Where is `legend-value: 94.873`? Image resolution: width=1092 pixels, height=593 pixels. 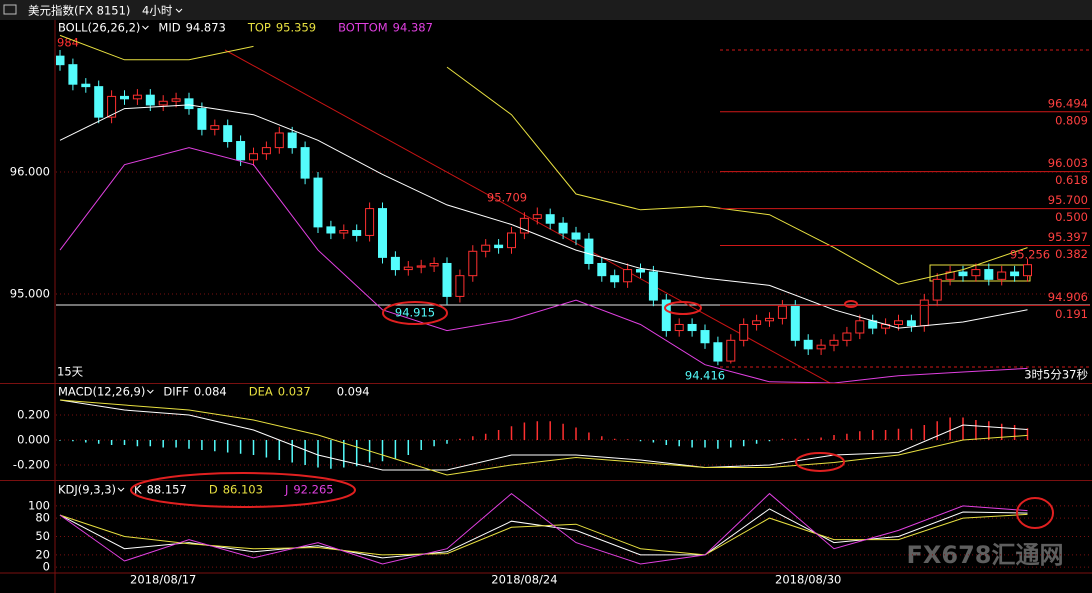
legend-value: 94.873 is located at coordinates (206, 28).